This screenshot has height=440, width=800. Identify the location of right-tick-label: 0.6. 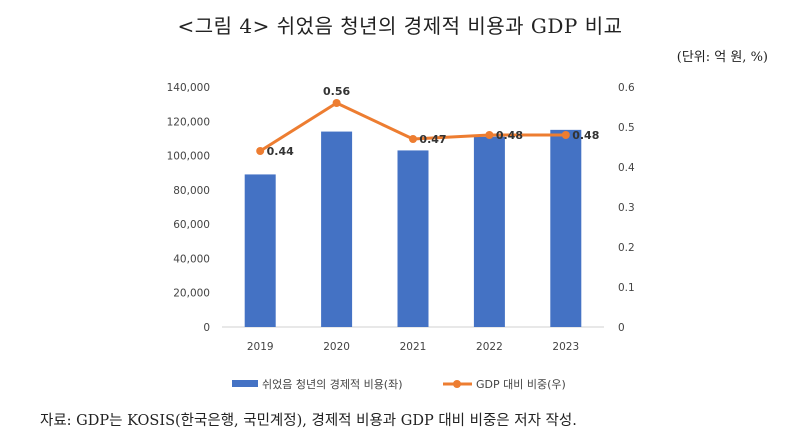
(626, 88).